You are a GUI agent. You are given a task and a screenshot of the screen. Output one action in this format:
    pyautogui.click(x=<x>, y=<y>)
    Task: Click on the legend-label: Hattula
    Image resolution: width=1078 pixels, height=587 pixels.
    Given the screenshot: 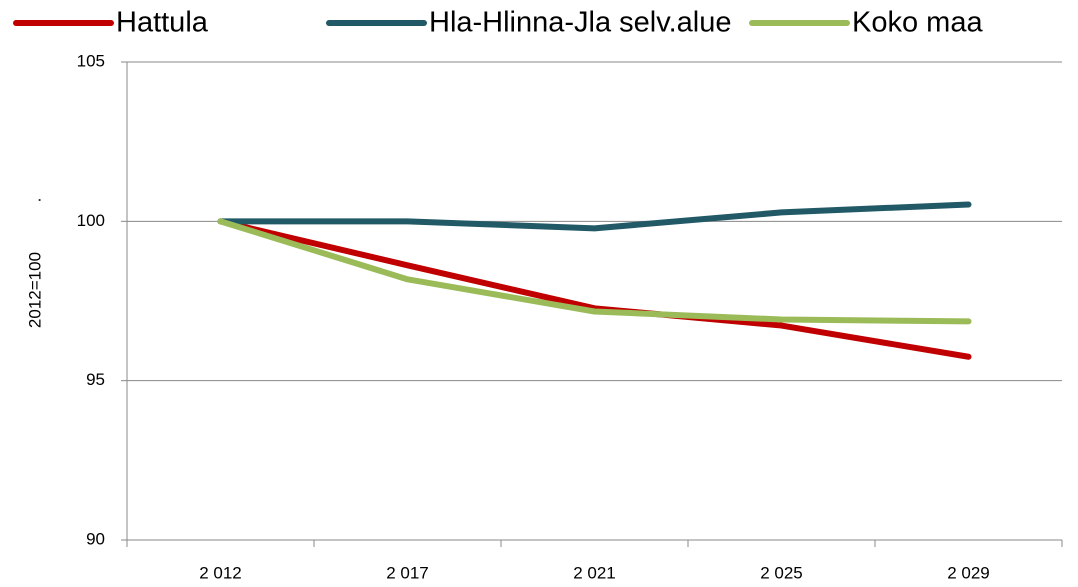 What is the action you would take?
    pyautogui.click(x=162, y=23)
    